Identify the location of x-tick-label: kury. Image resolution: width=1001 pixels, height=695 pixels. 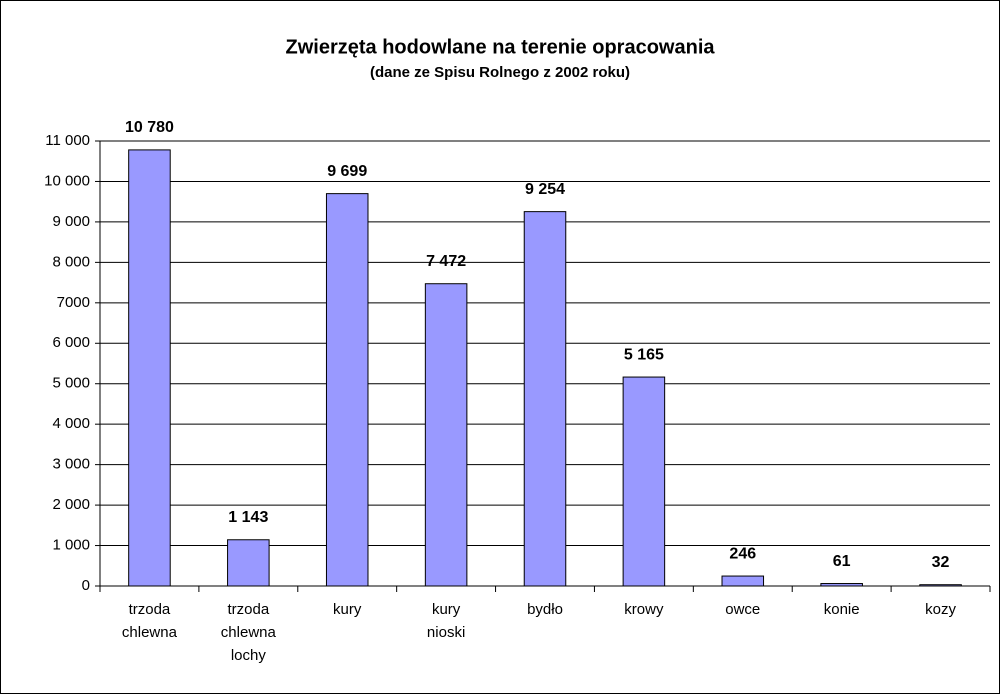
(347, 609).